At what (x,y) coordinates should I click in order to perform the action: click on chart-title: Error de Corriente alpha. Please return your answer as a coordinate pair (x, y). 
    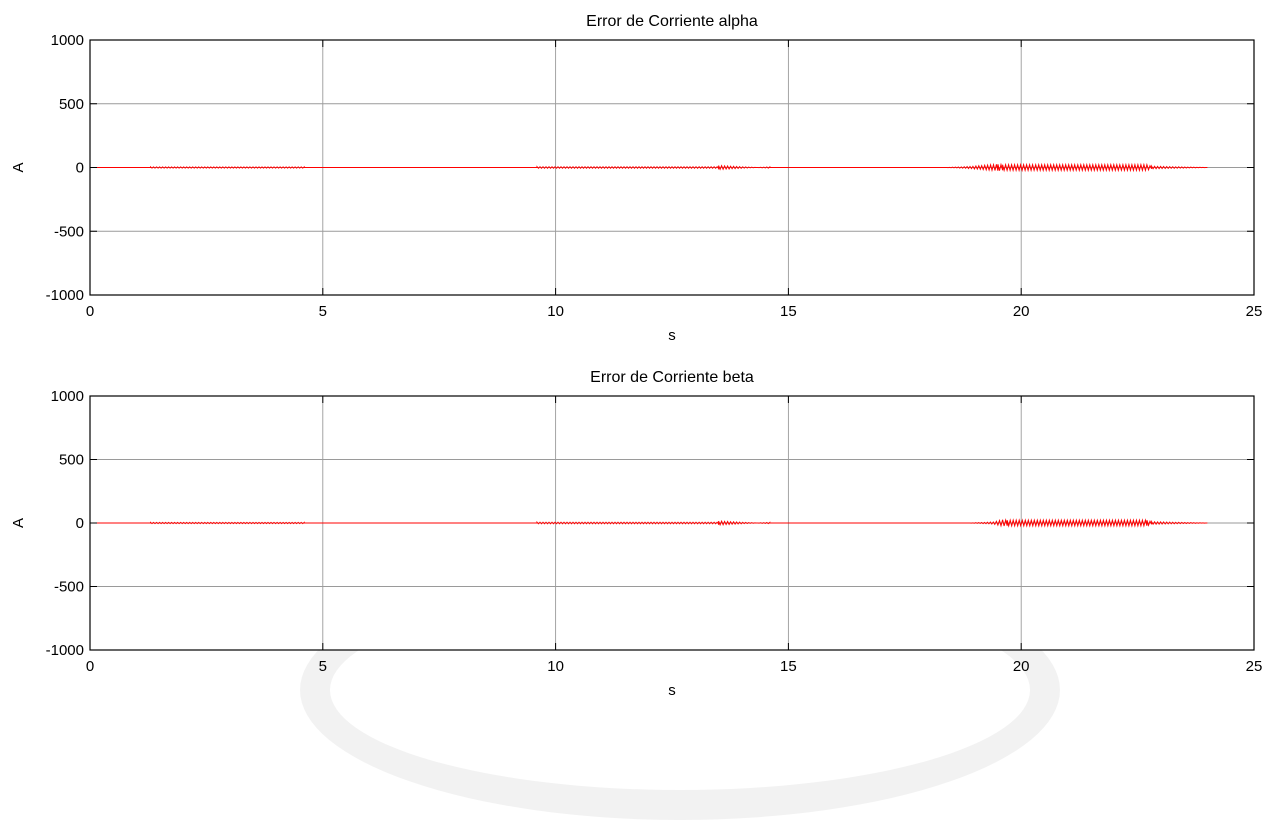
    Looking at the image, I should click on (672, 21).